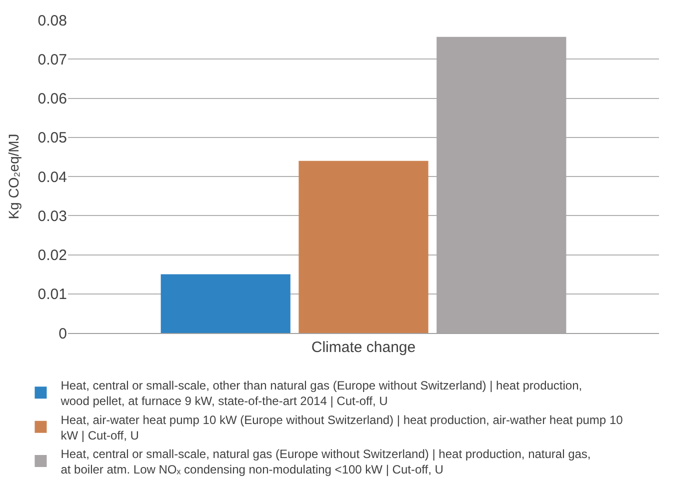 The image size is (679, 495). I want to click on x-tick-label: Climate change, so click(363, 347).